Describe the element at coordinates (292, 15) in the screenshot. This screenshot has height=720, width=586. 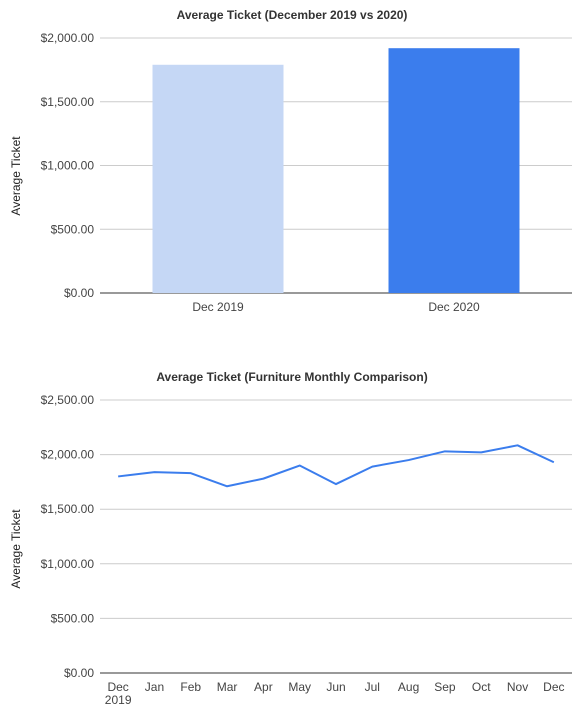
I see `bar-chart-title: Average Ticket (December 2019 vs 2020)` at that location.